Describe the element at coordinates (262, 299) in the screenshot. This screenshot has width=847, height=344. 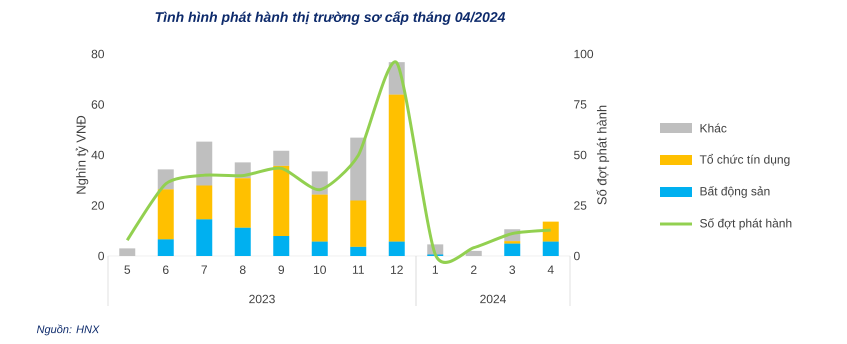
I see `text: 2023` at that location.